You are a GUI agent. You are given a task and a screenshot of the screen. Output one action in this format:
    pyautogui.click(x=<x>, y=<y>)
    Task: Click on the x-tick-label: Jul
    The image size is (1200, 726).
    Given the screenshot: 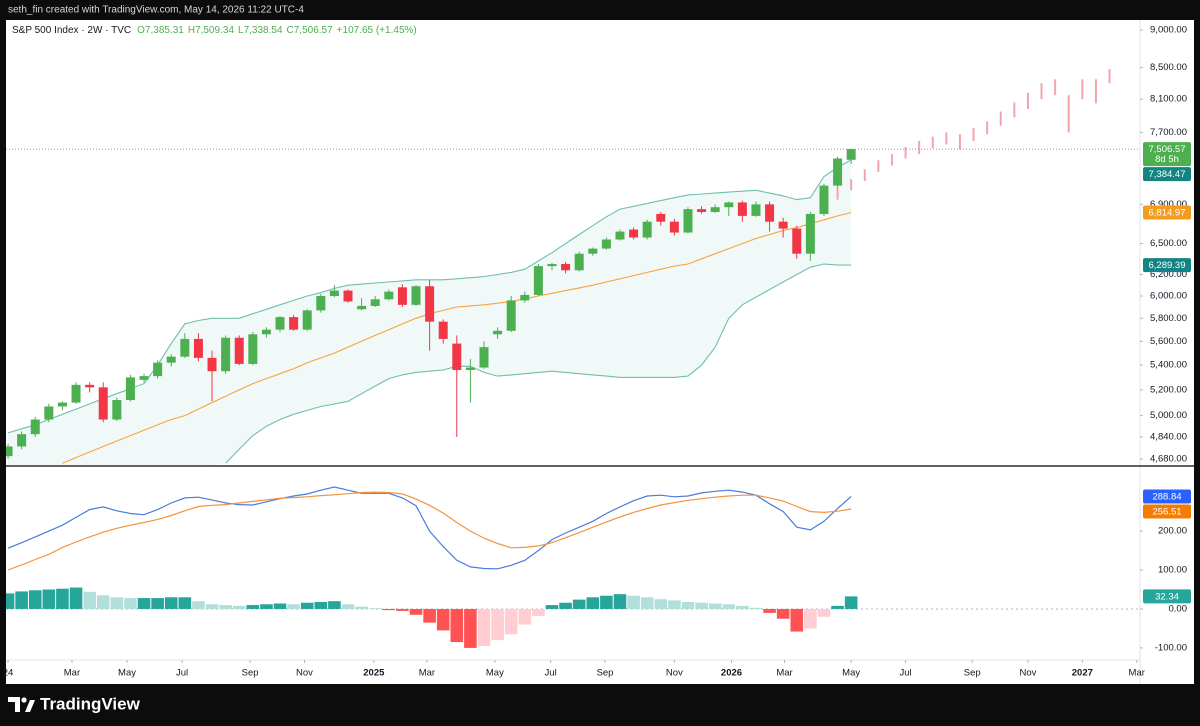 What is the action you would take?
    pyautogui.click(x=905, y=673)
    